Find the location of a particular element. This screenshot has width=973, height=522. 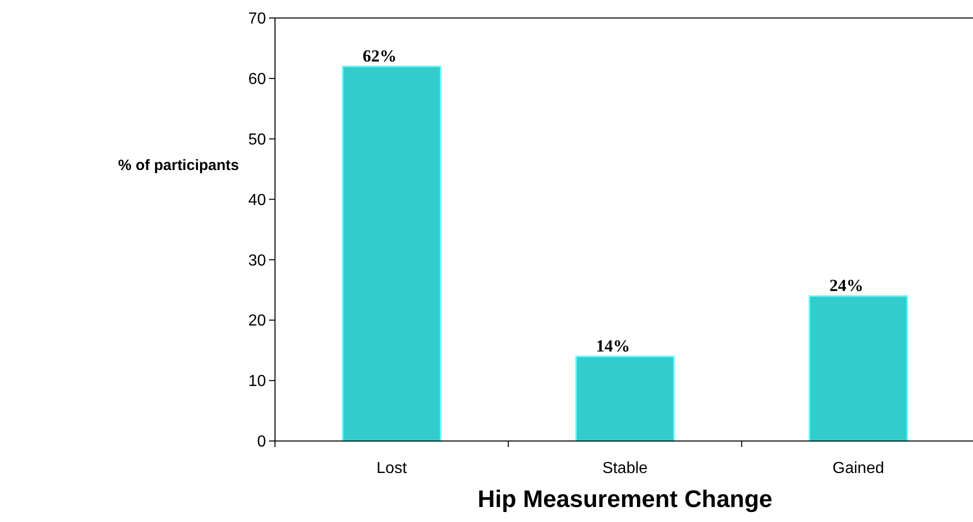

y-axis-title: % of participants is located at coordinates (178, 165).